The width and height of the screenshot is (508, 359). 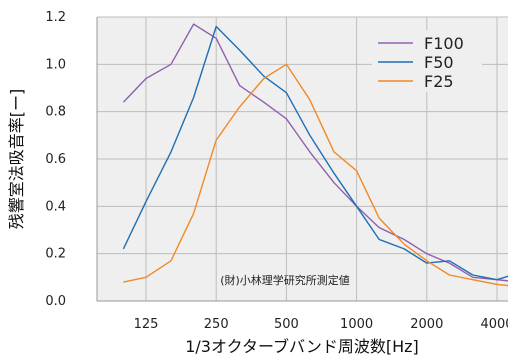 What do you see at coordinates (494, 324) in the screenshot?
I see `x-tick-label: 4000` at bounding box center [494, 324].